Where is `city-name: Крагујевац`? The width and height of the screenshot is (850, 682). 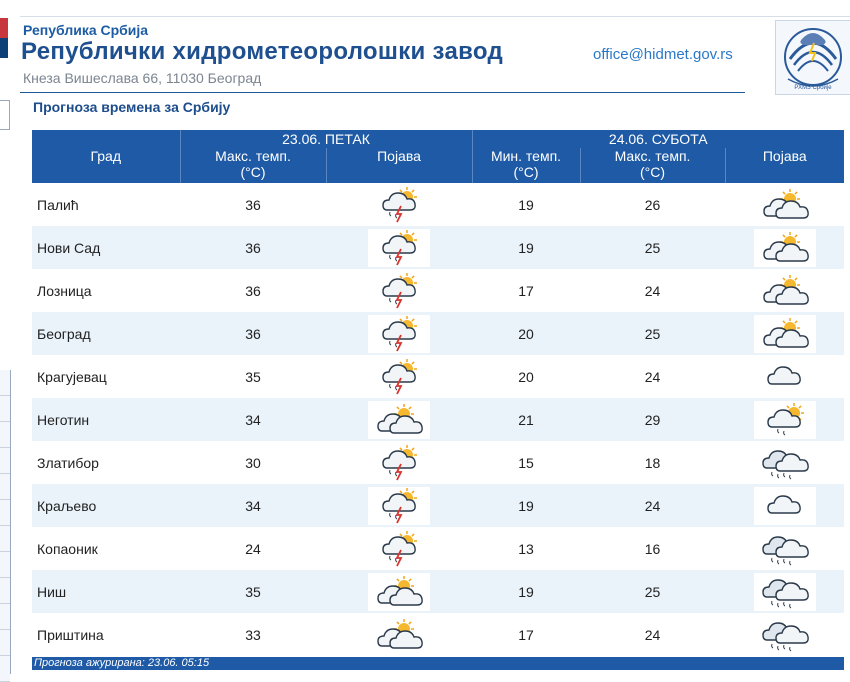 city-name: Крагујевац is located at coordinates (106, 376).